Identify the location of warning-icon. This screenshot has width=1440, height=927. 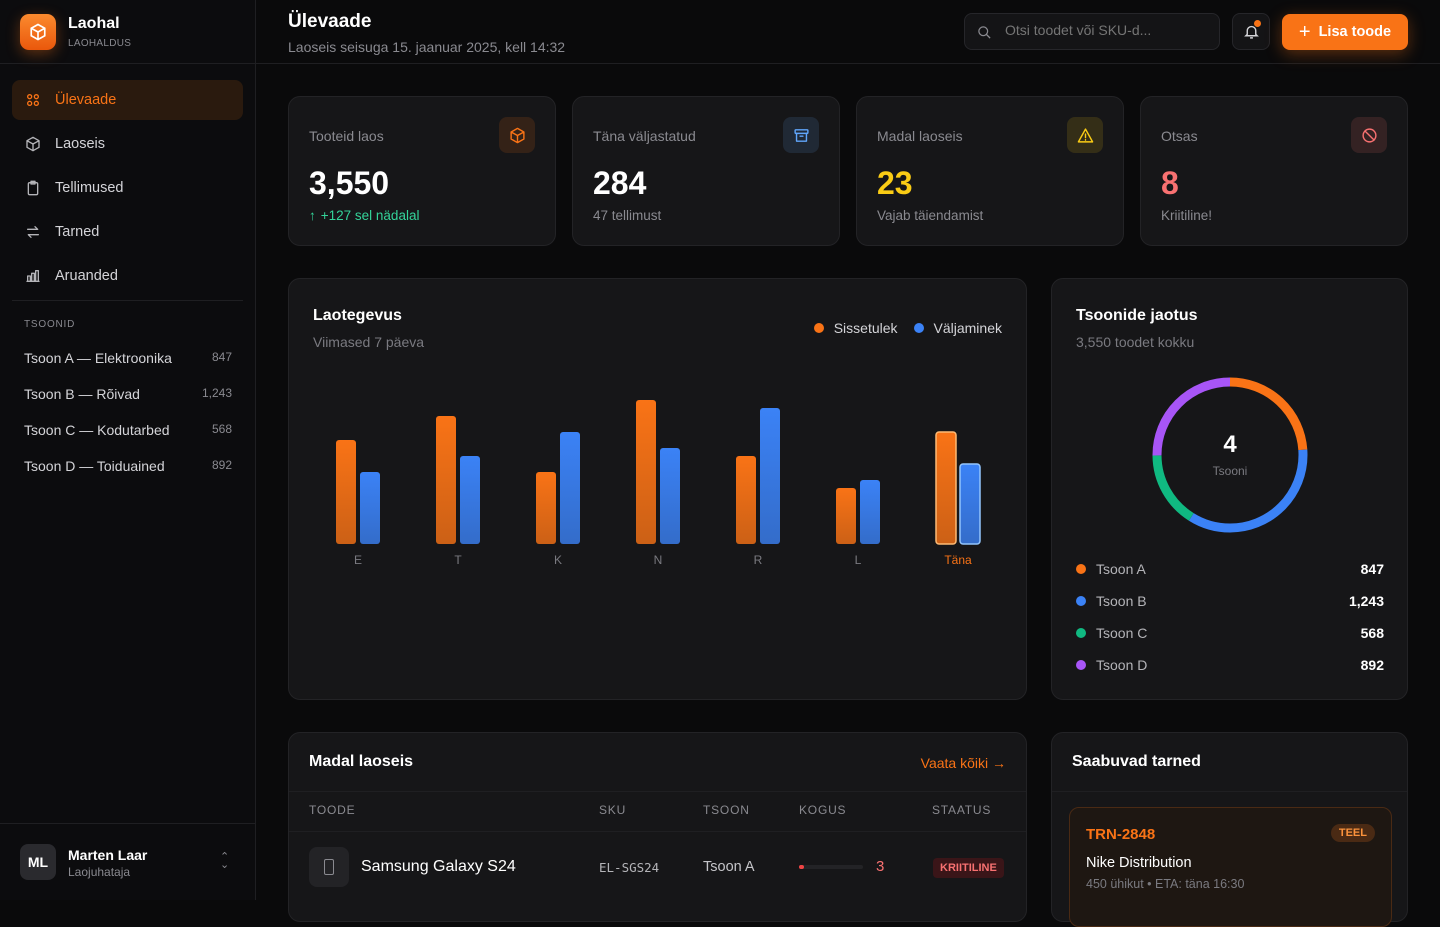
(1085, 135).